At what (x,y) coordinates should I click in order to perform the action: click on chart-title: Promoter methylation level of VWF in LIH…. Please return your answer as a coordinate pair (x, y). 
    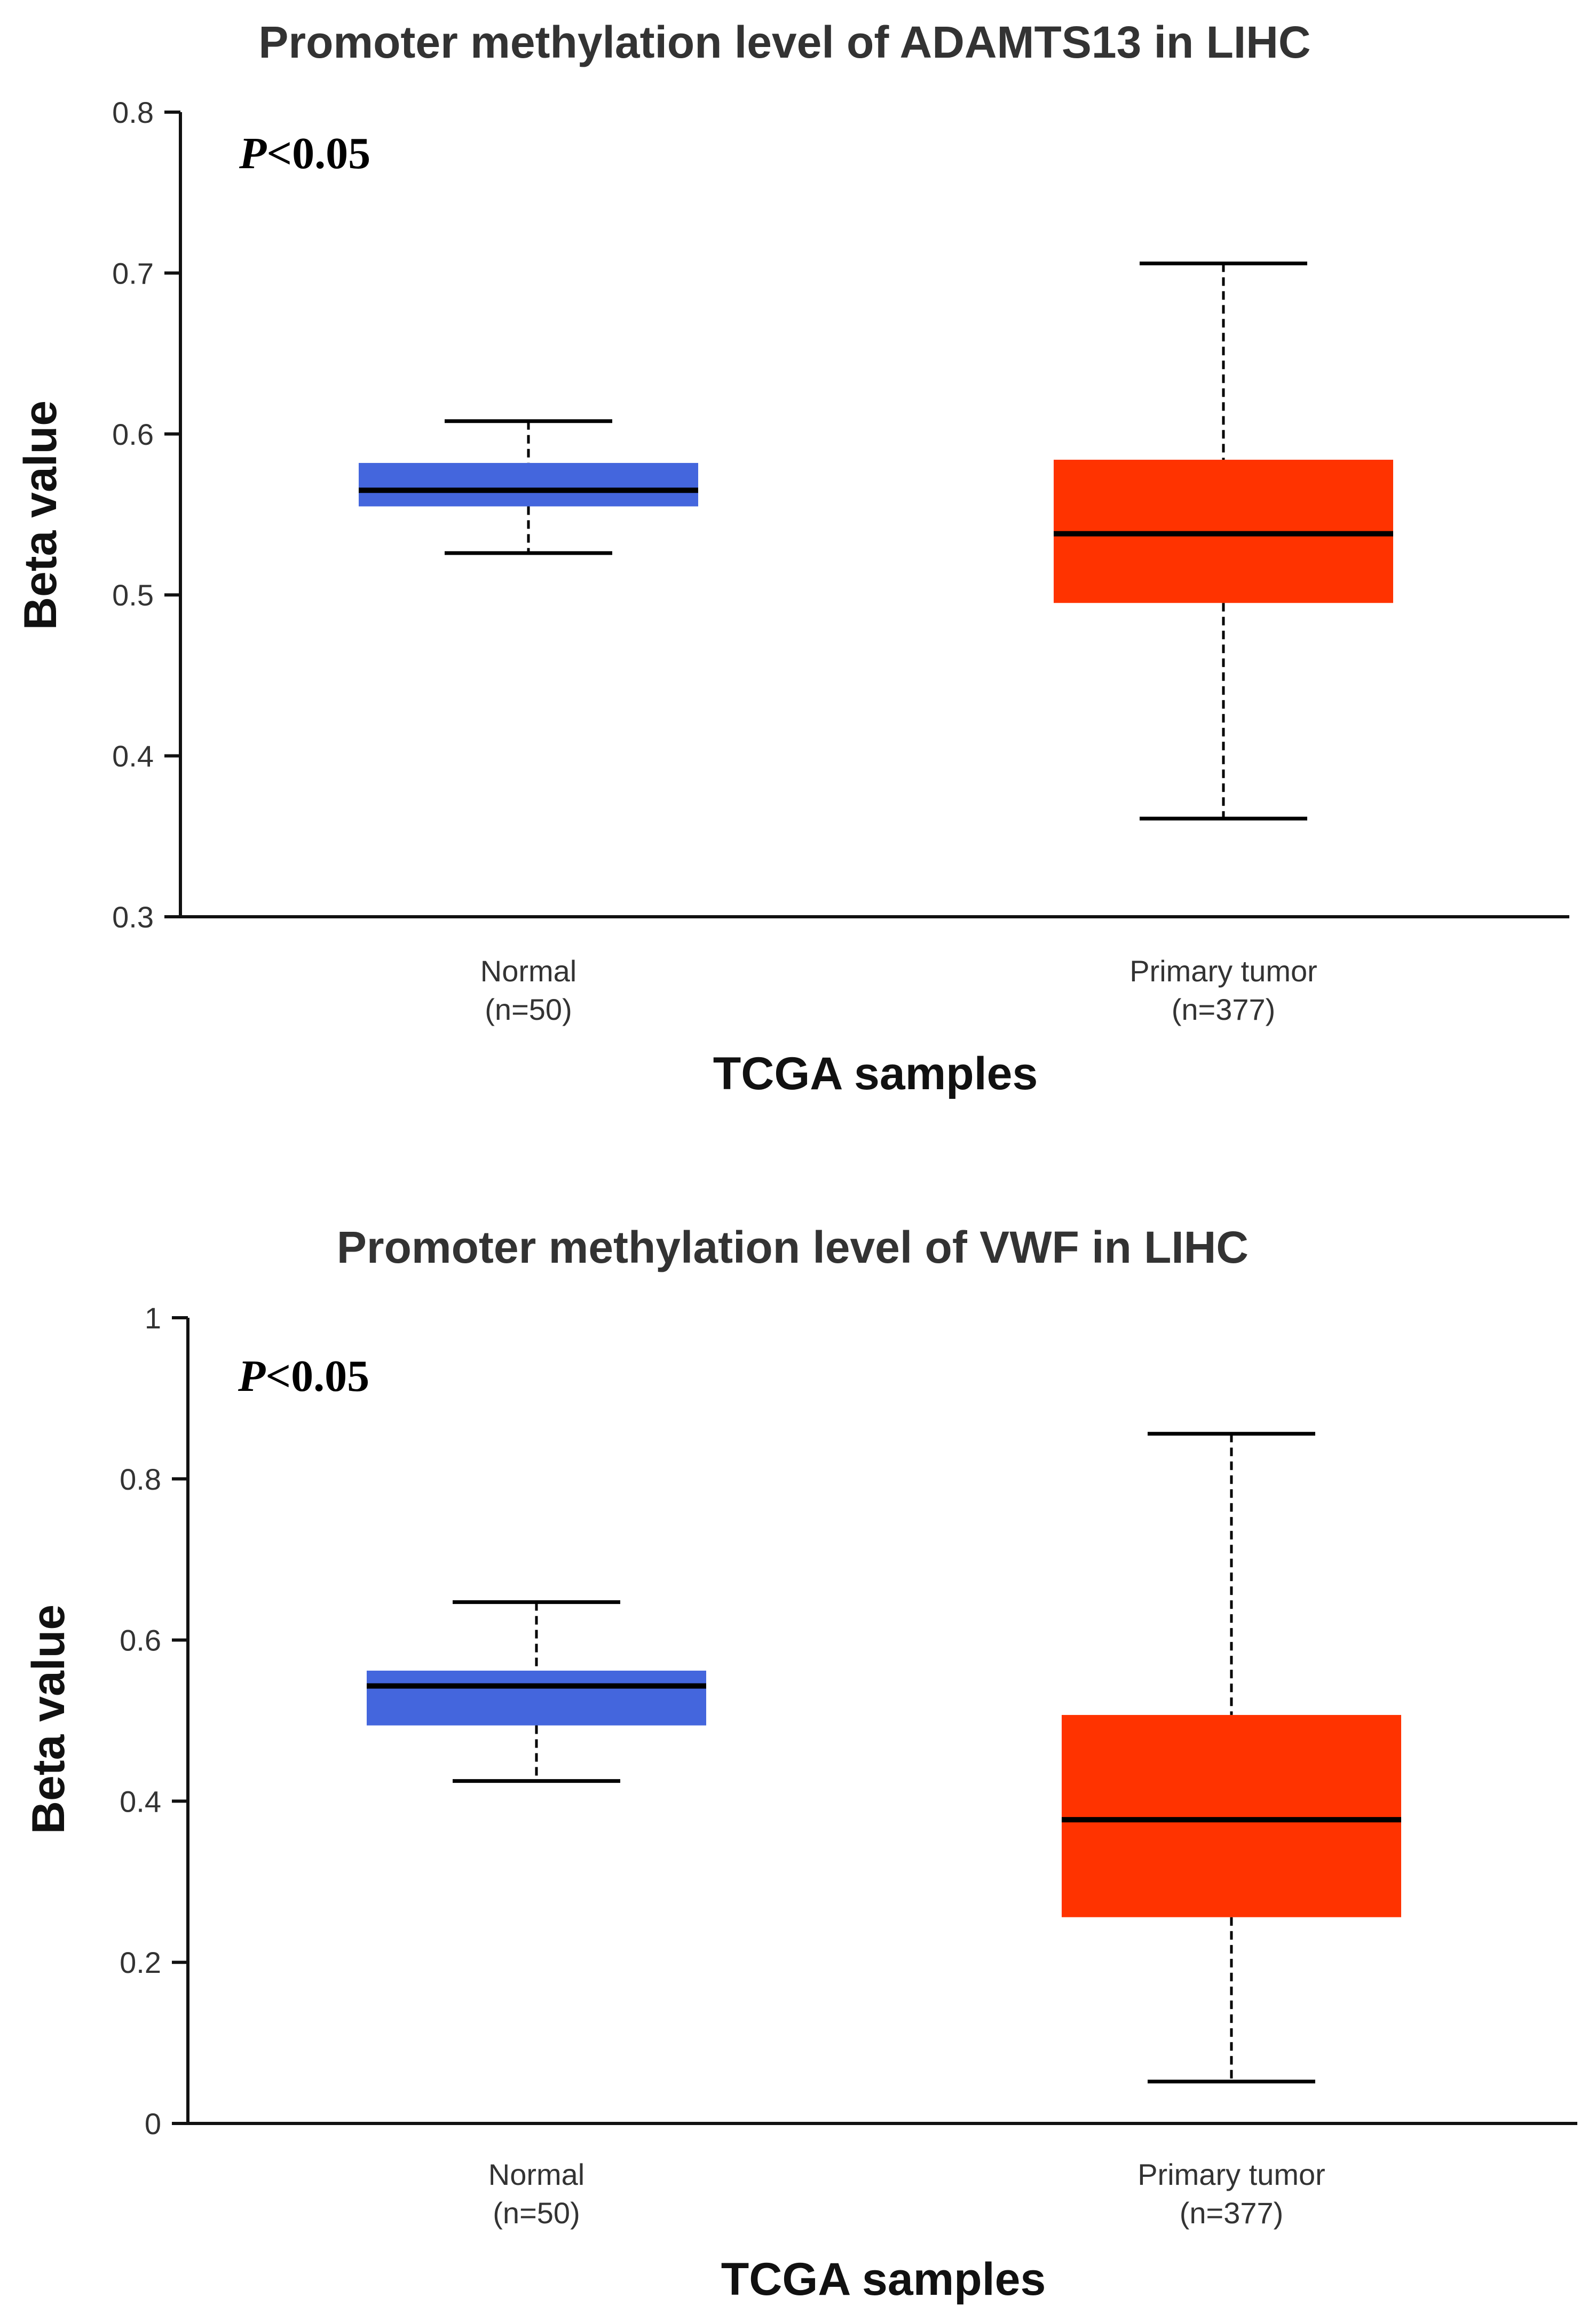
    Looking at the image, I should click on (793, 1247).